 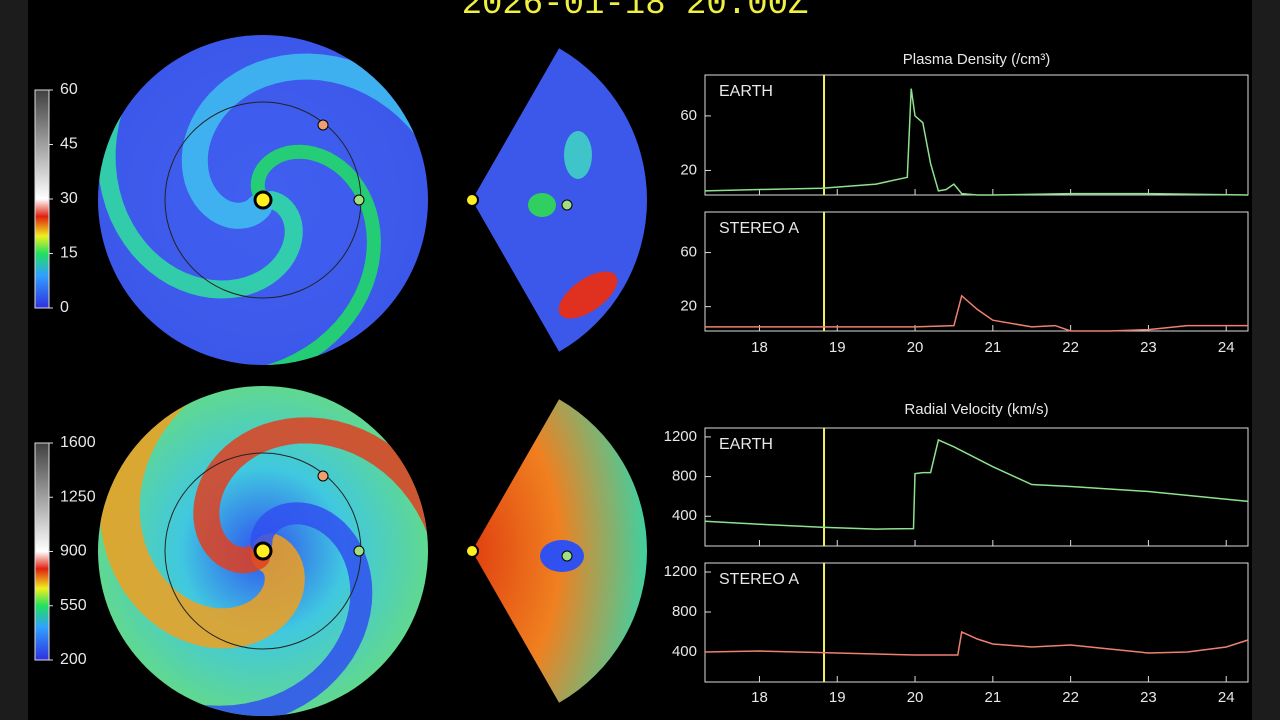 I want to click on colorbar-tick-label: 1250, so click(x=78, y=496).